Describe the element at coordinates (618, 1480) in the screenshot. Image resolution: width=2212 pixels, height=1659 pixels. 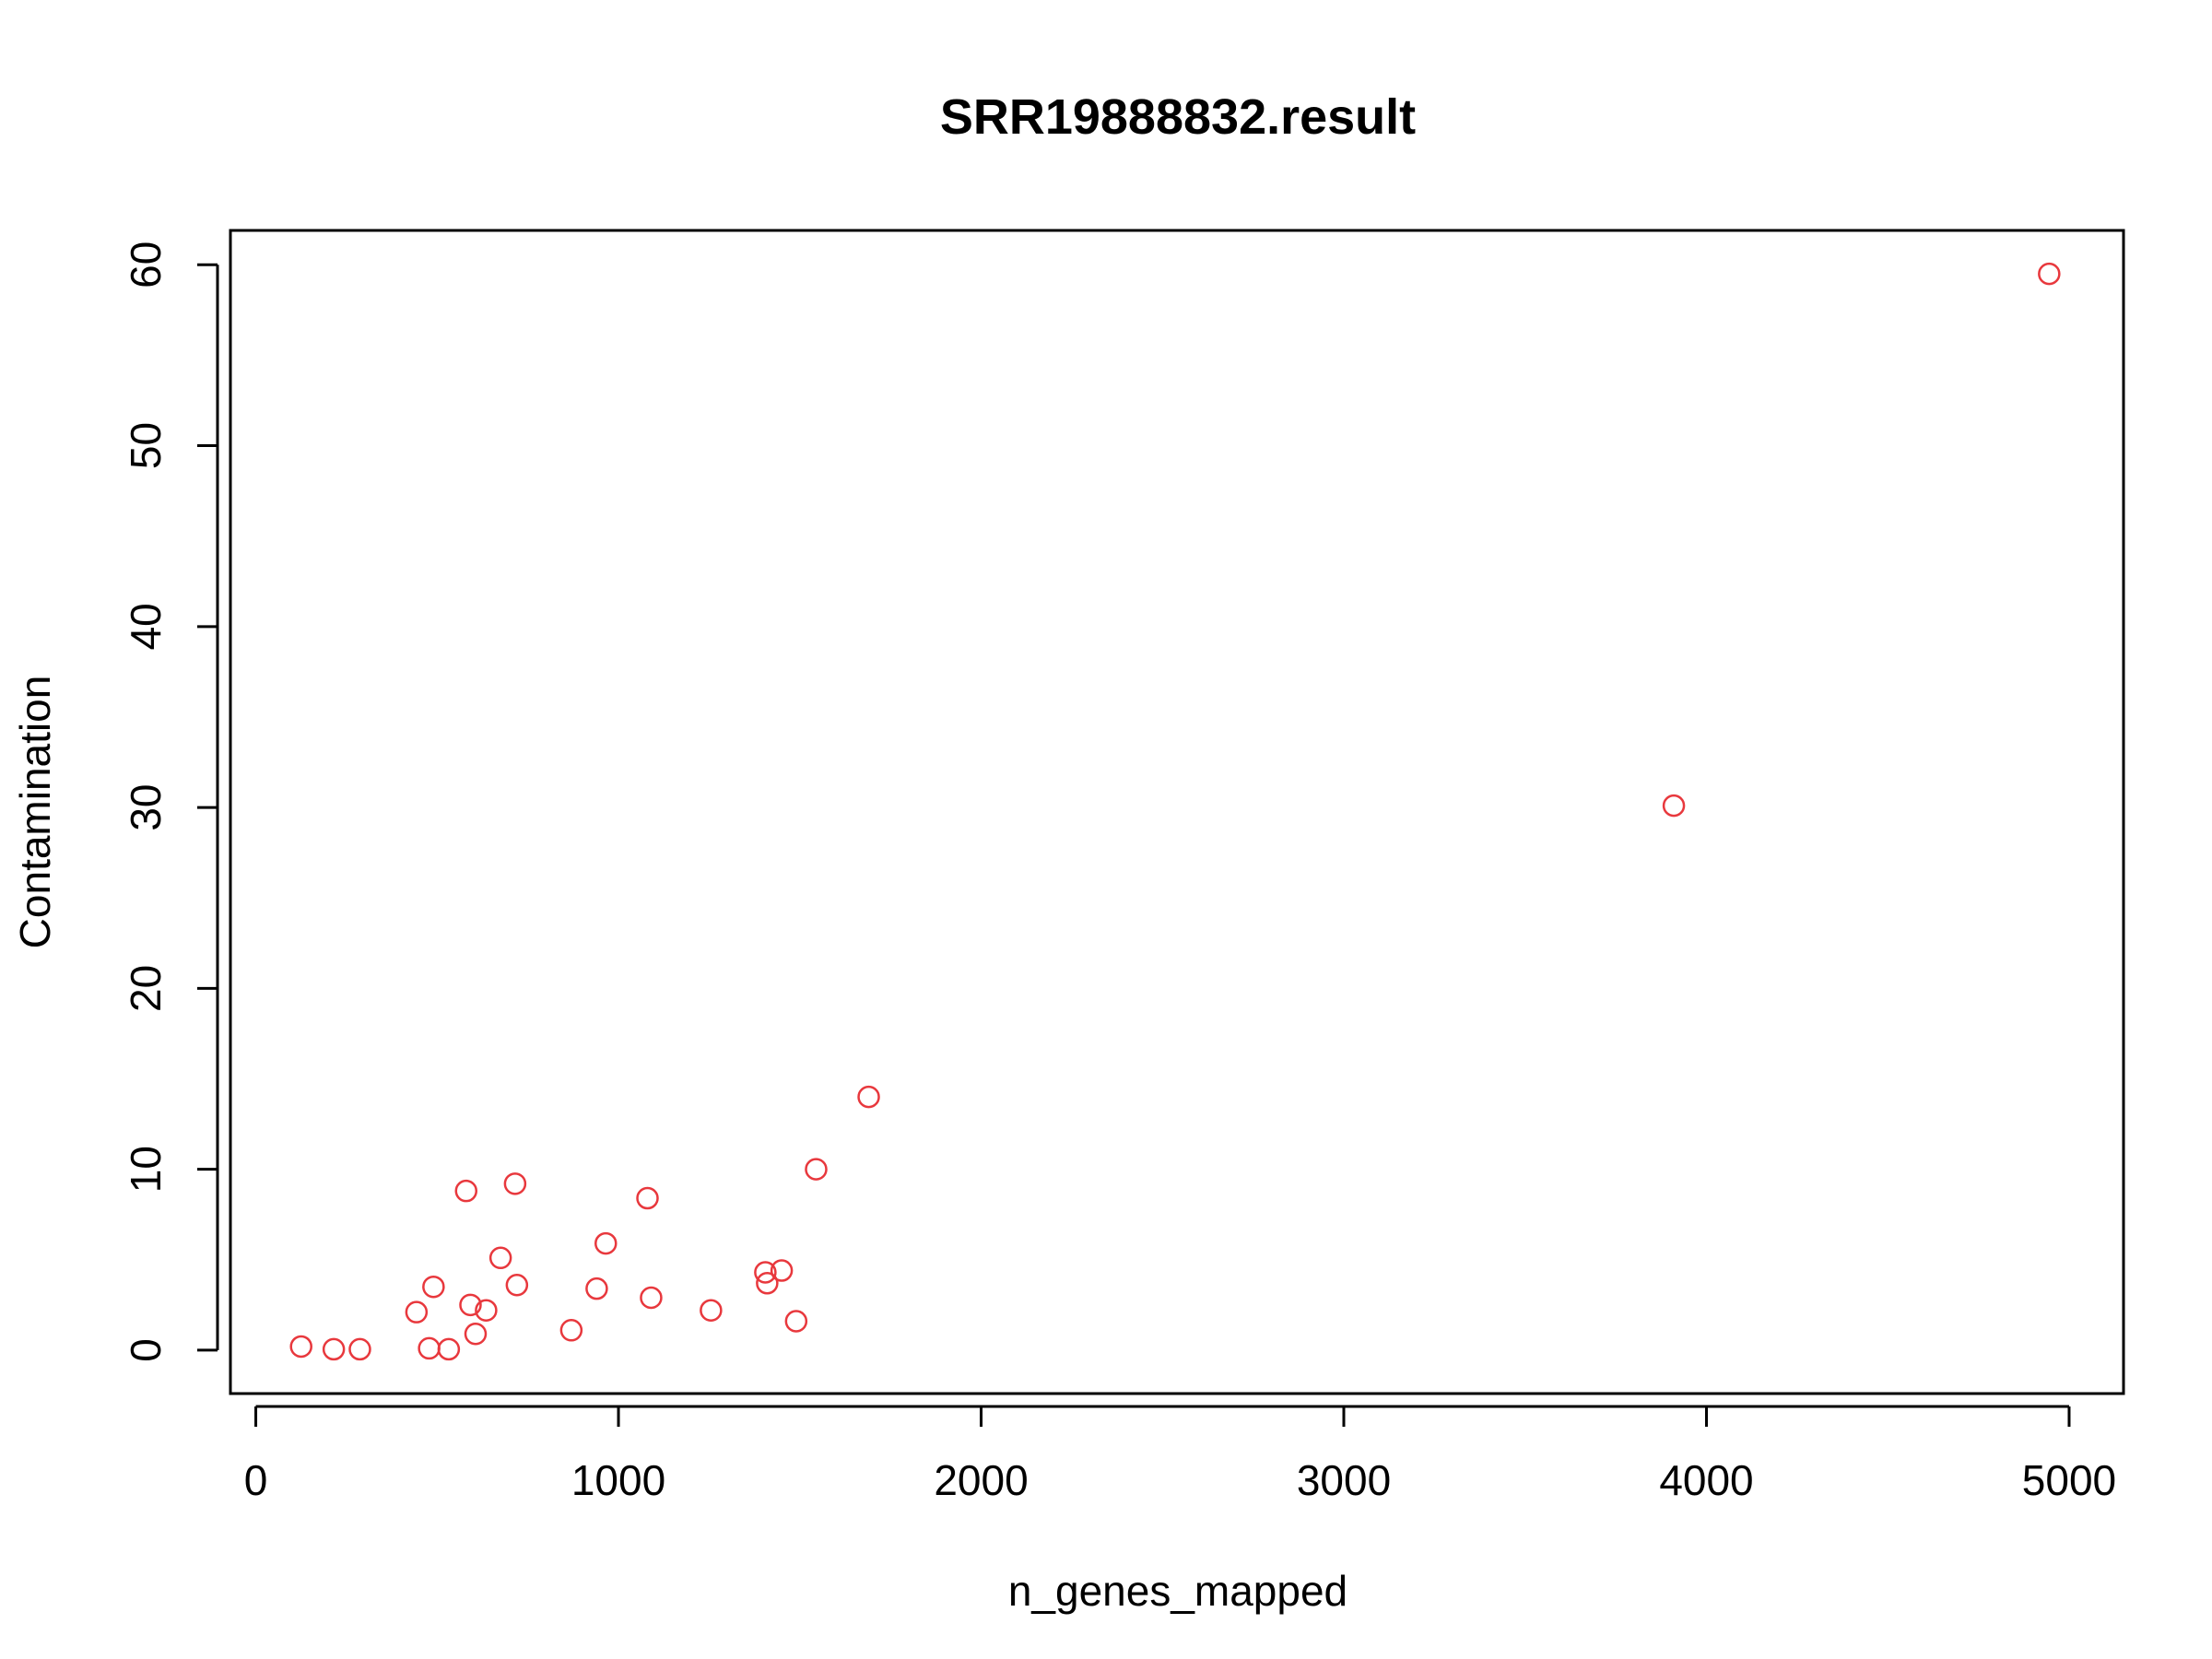
I see `x-tick-label: 1000` at that location.